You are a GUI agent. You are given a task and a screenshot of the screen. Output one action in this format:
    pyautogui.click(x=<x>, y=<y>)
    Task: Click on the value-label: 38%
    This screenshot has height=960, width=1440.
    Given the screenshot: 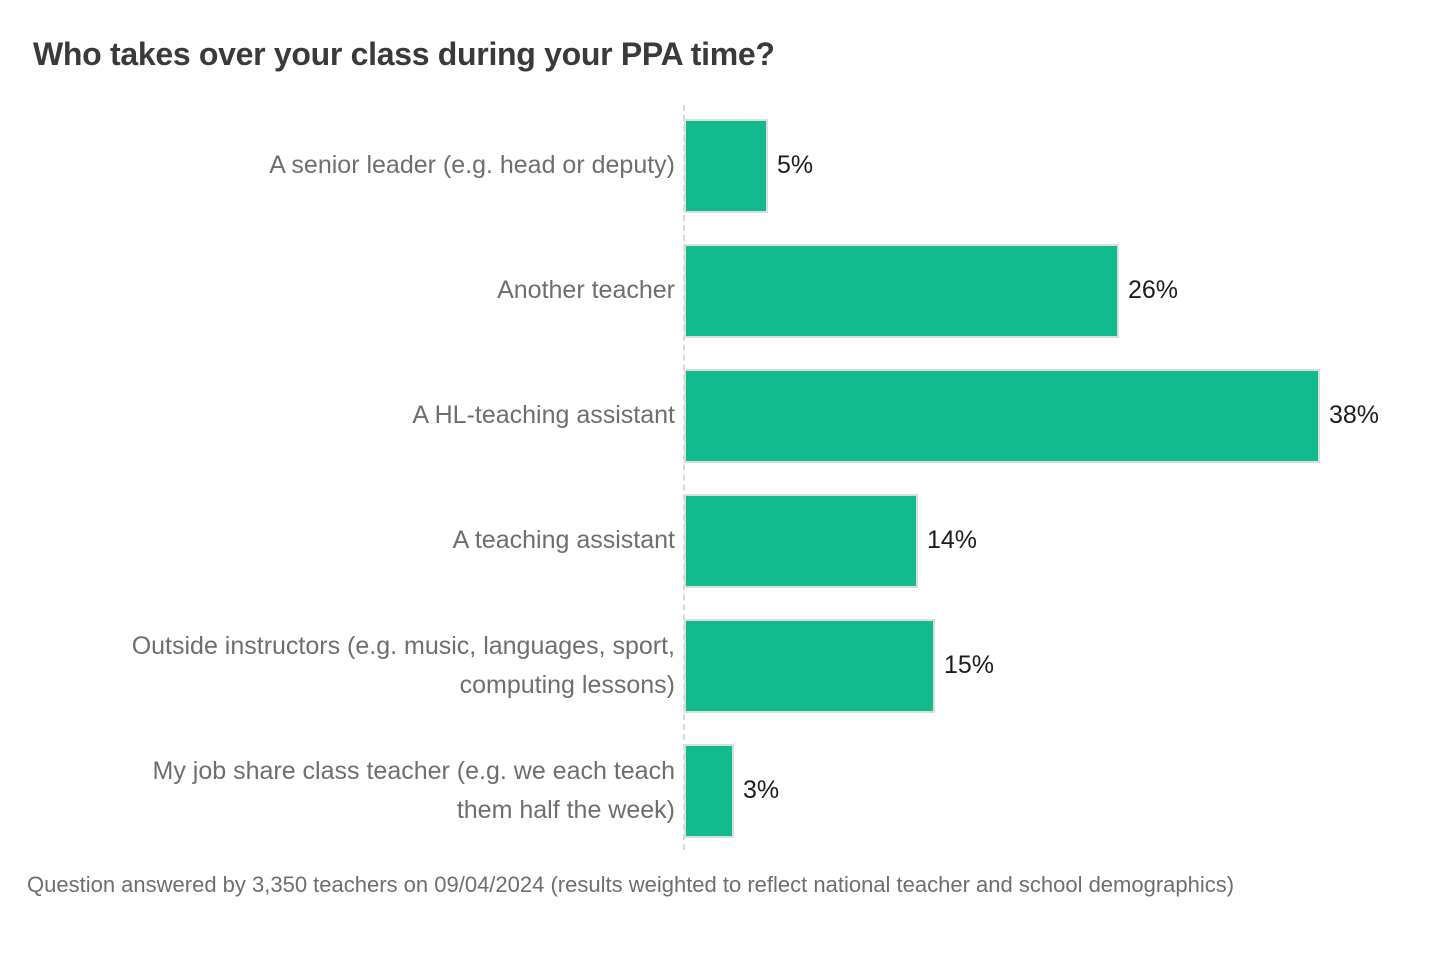 What is the action you would take?
    pyautogui.click(x=1354, y=415)
    